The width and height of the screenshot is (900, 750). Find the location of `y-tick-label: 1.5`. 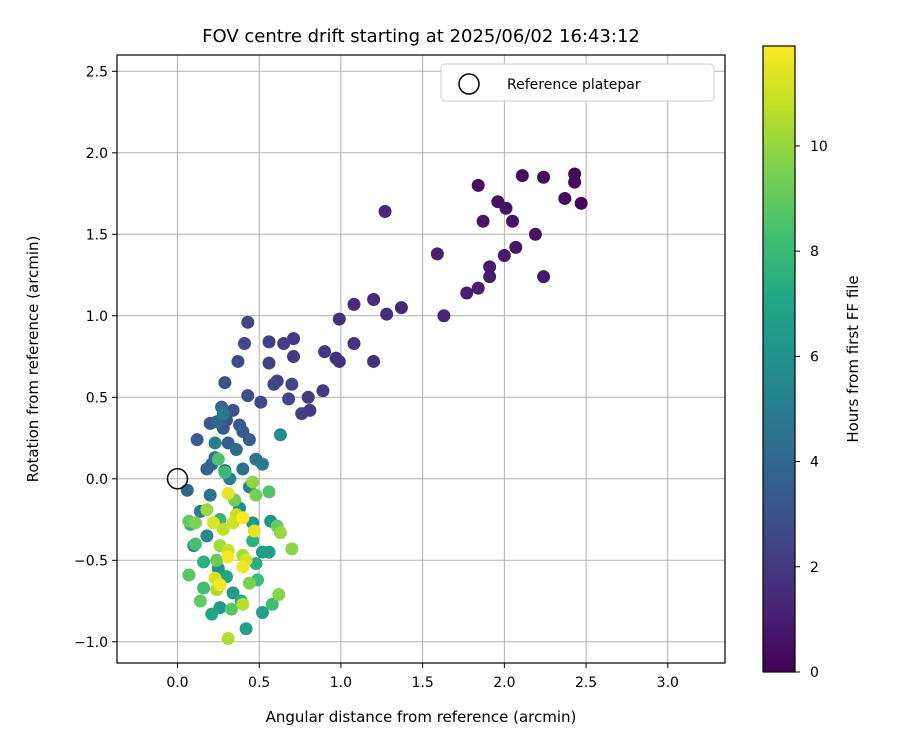

y-tick-label: 1.5 is located at coordinates (97, 235).